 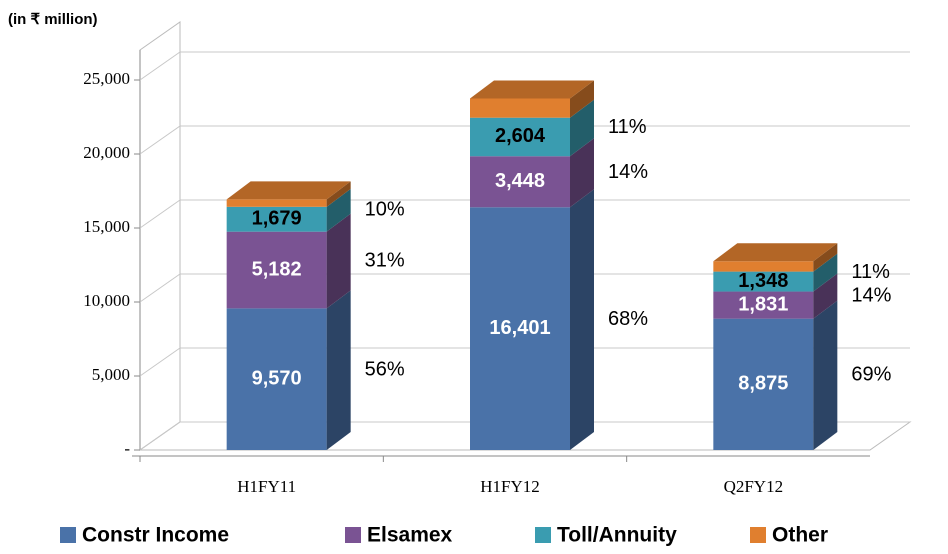 I want to click on legend-label: Elsamex, so click(x=410, y=535).